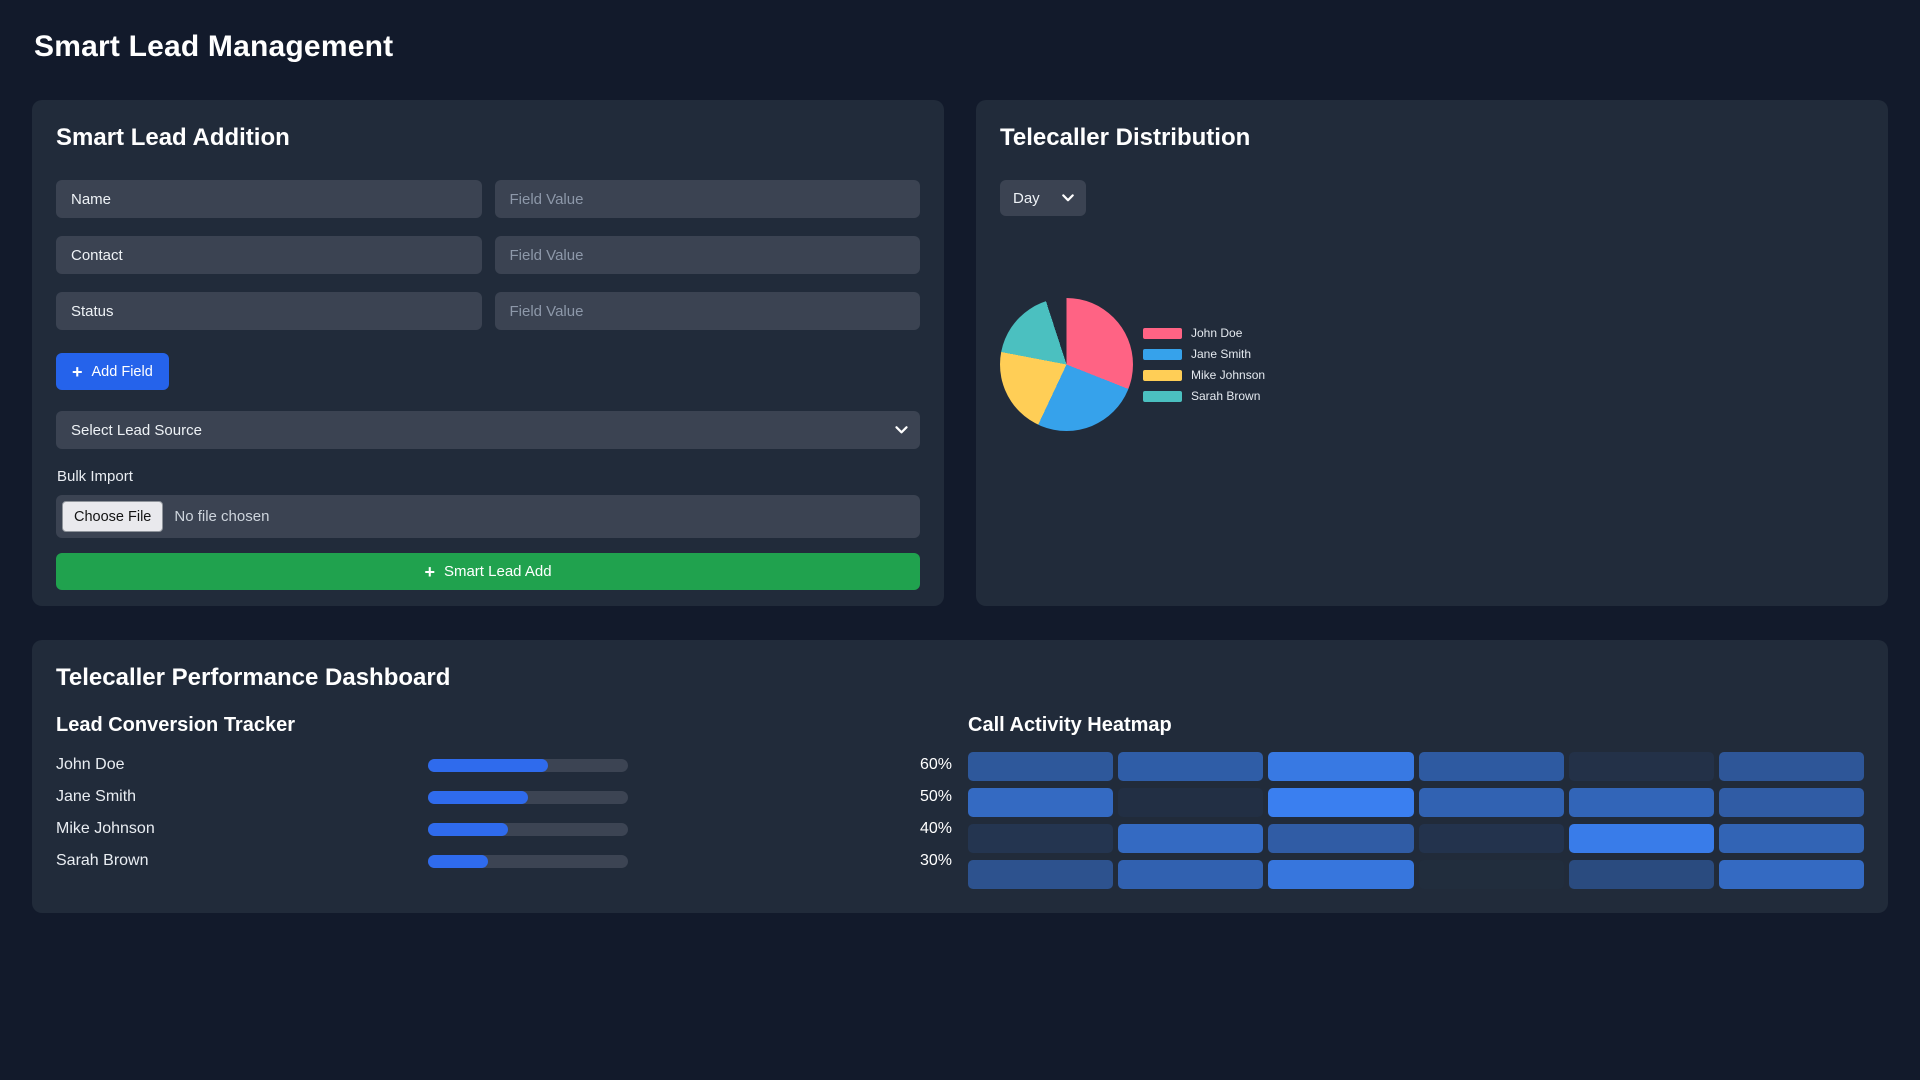  Describe the element at coordinates (1228, 375) in the screenshot. I see `legend-label: Mike Johnson` at that location.